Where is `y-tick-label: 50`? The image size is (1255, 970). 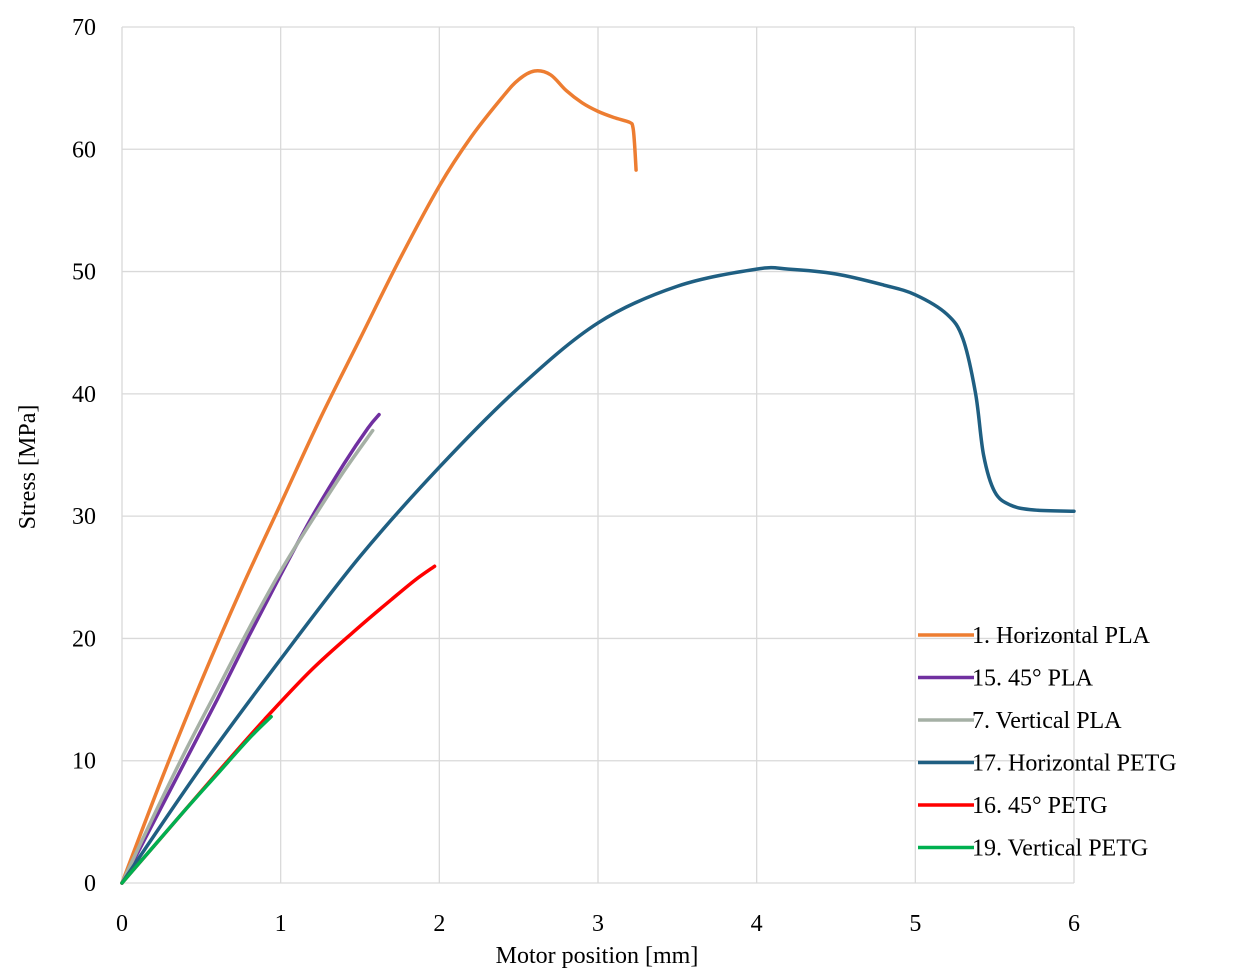
y-tick-label: 50 is located at coordinates (84, 273).